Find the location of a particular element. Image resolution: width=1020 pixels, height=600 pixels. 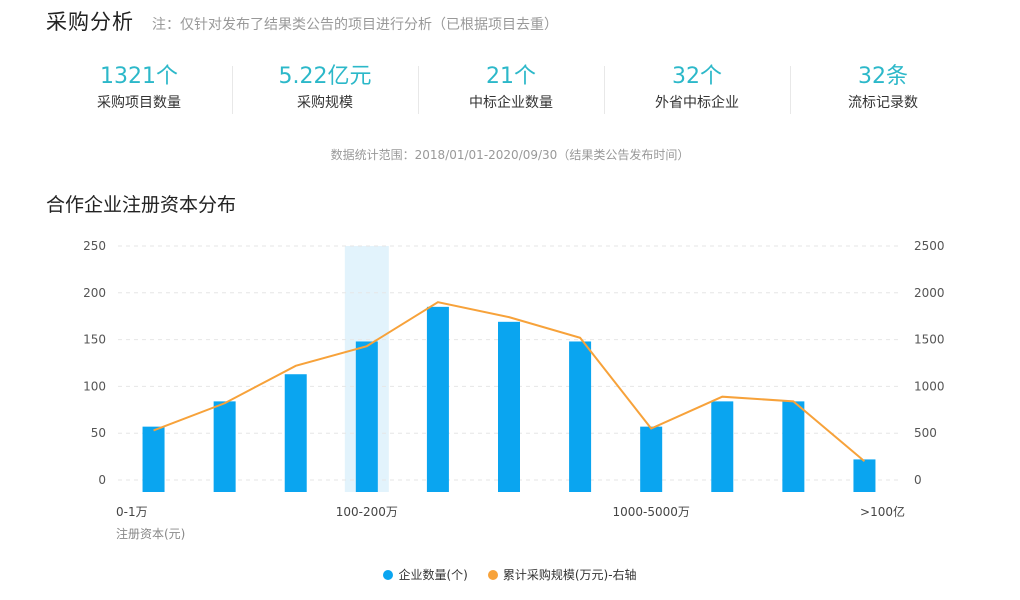

y-tick-label-right: 2500 is located at coordinates (929, 246).